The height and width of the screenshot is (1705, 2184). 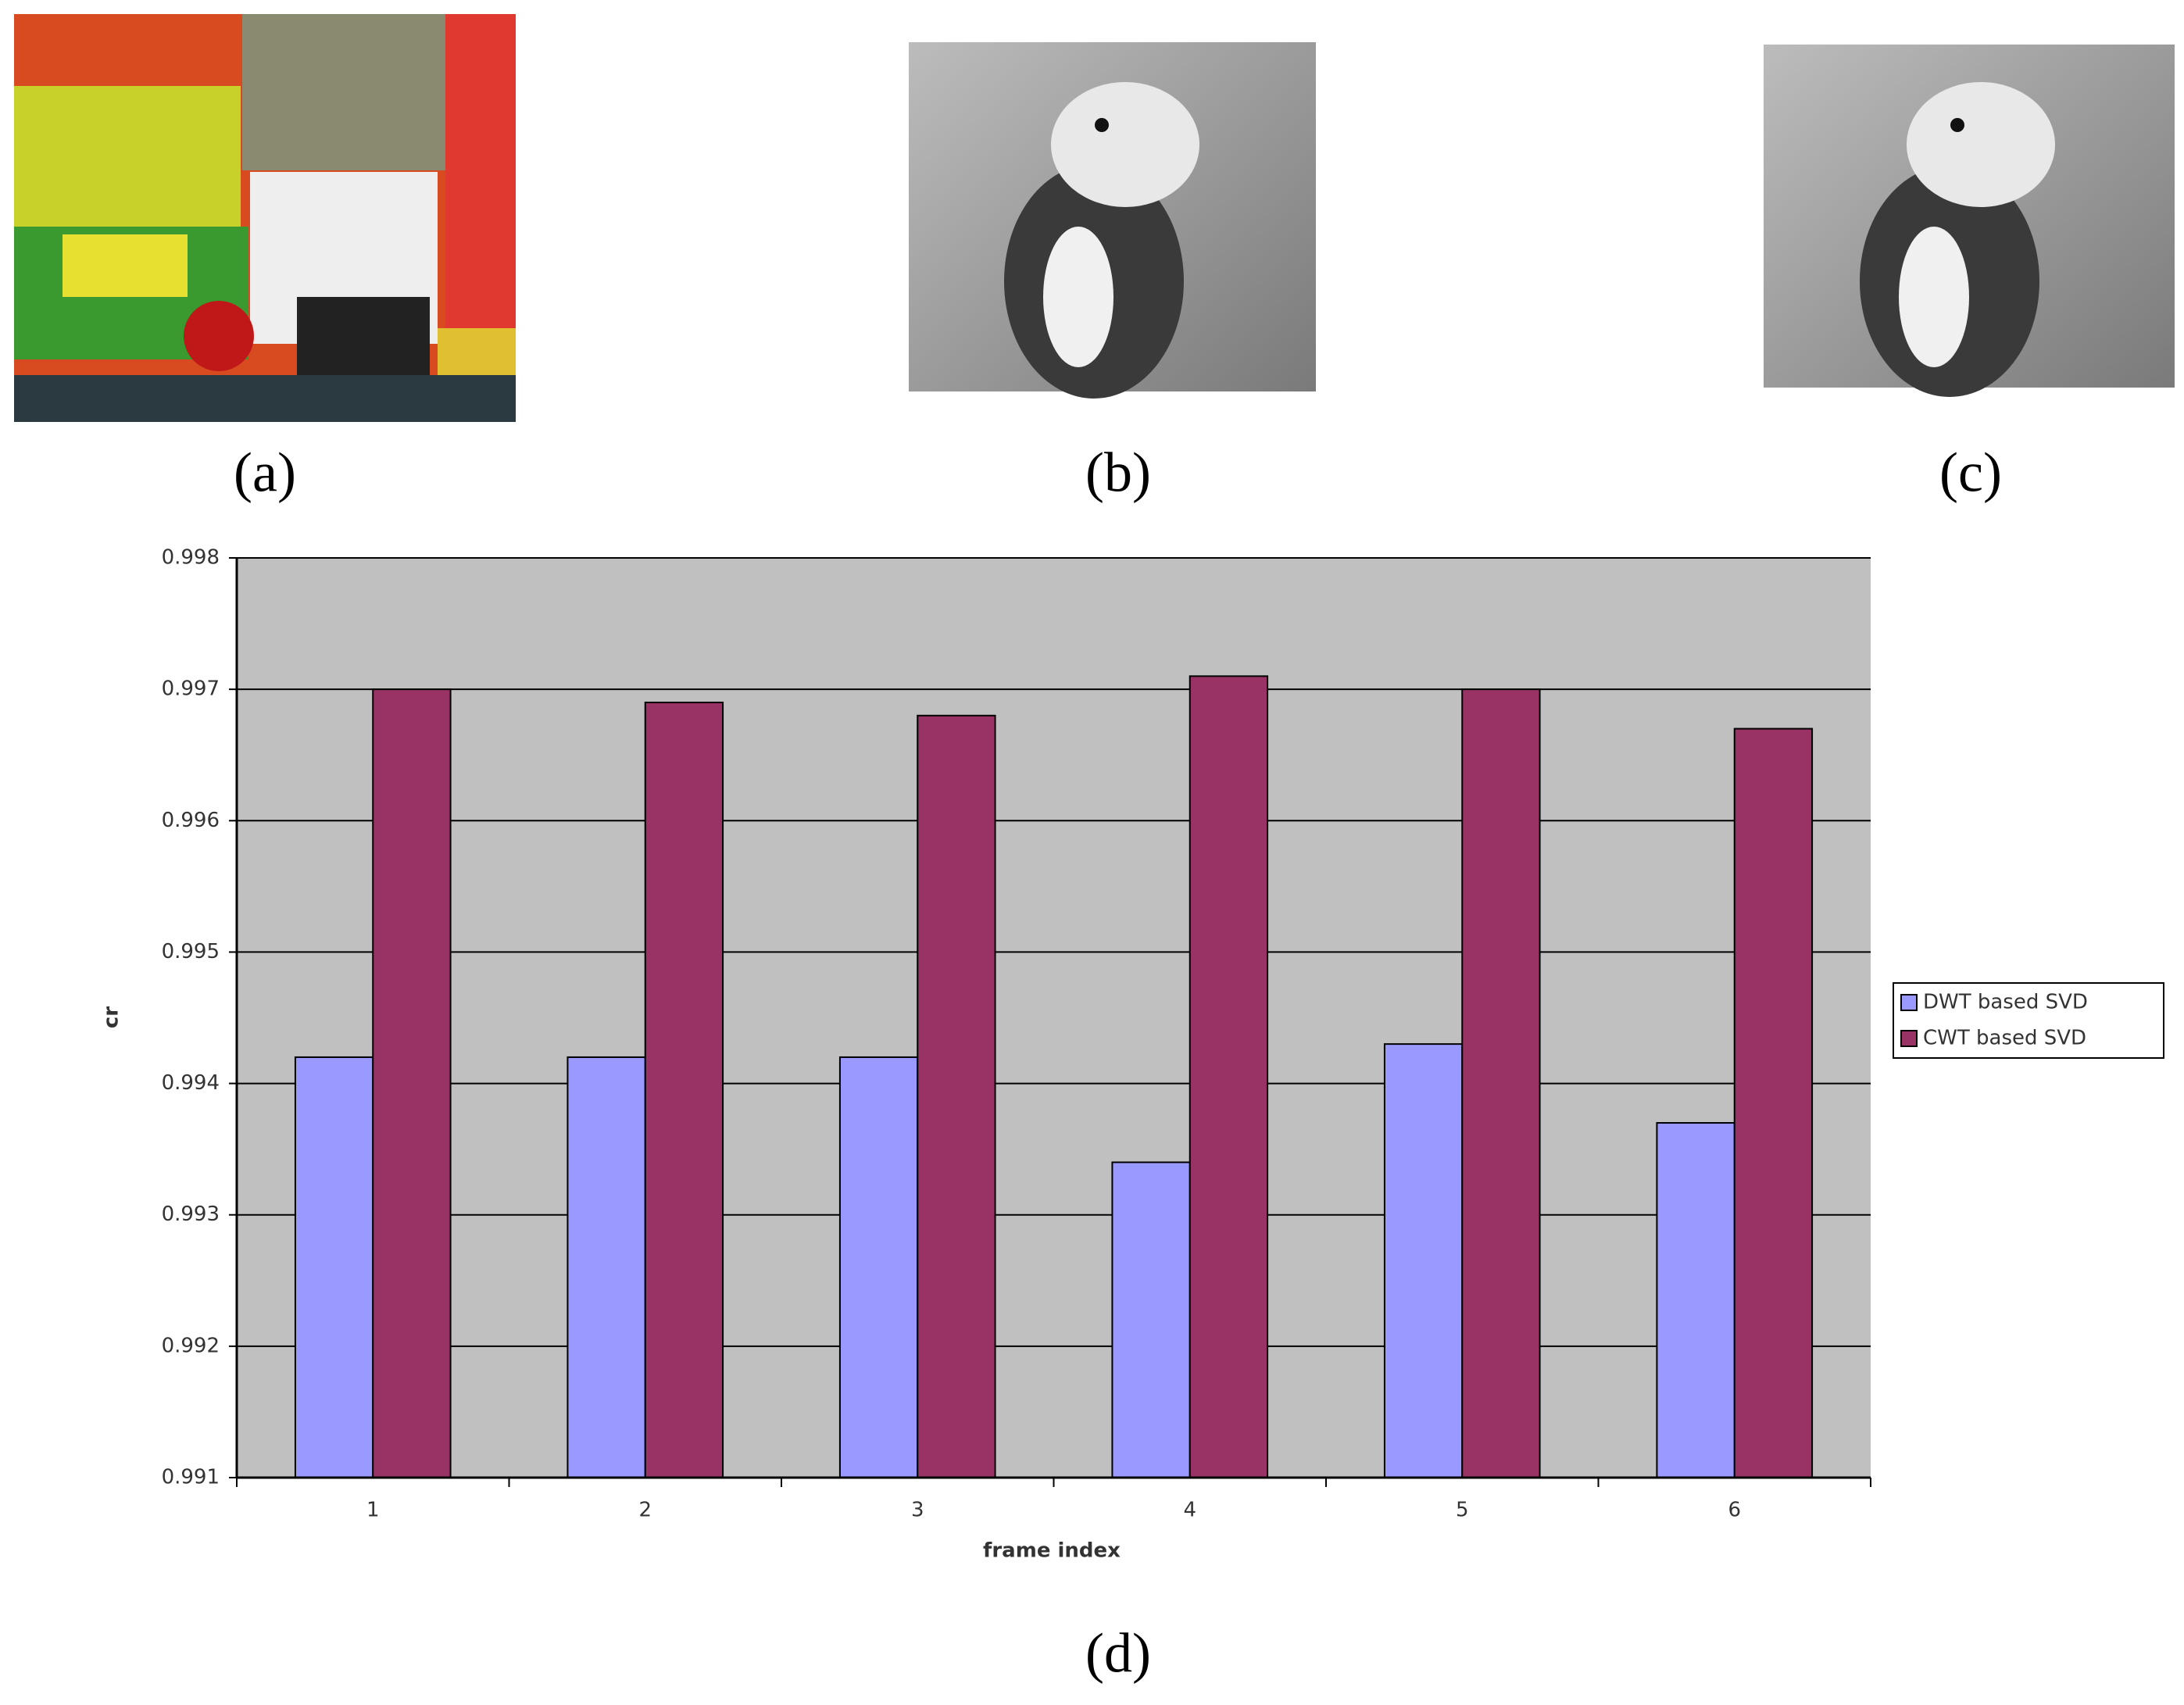 I want to click on x-tick-label: 3, so click(x=917, y=1510).